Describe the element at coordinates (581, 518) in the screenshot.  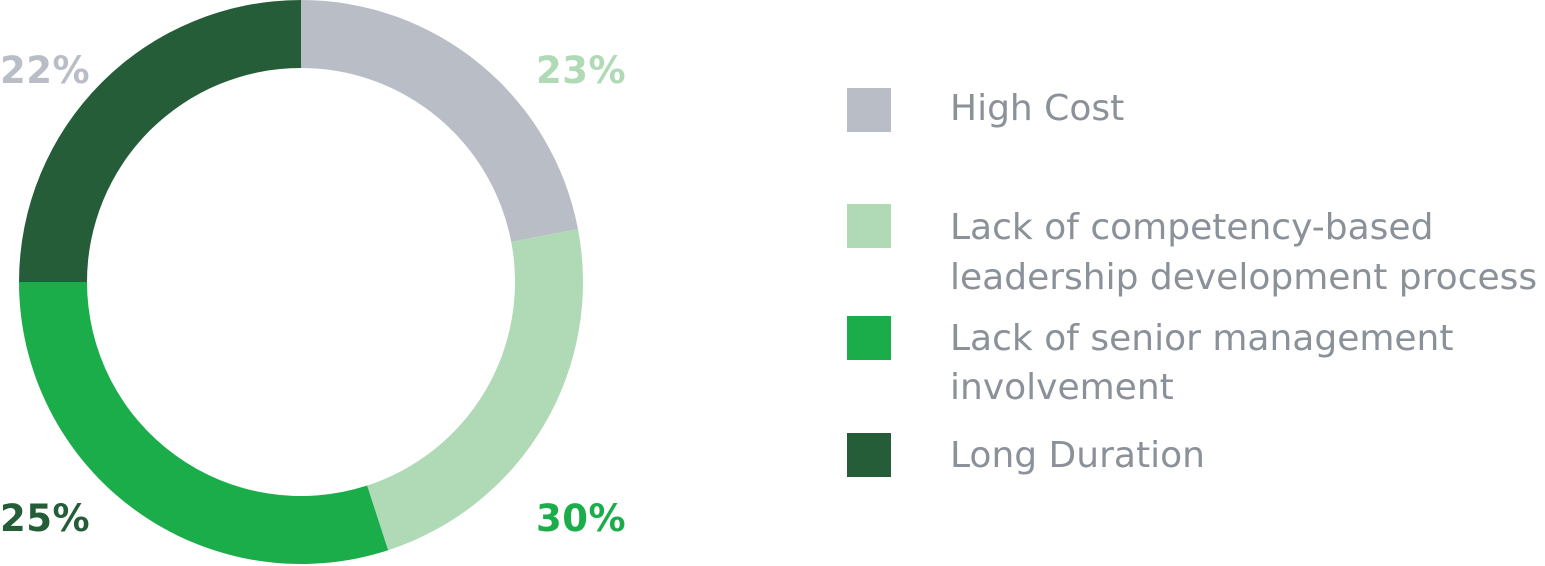
I see `pct-label-lack-of-senior-management-involvement: 30%` at that location.